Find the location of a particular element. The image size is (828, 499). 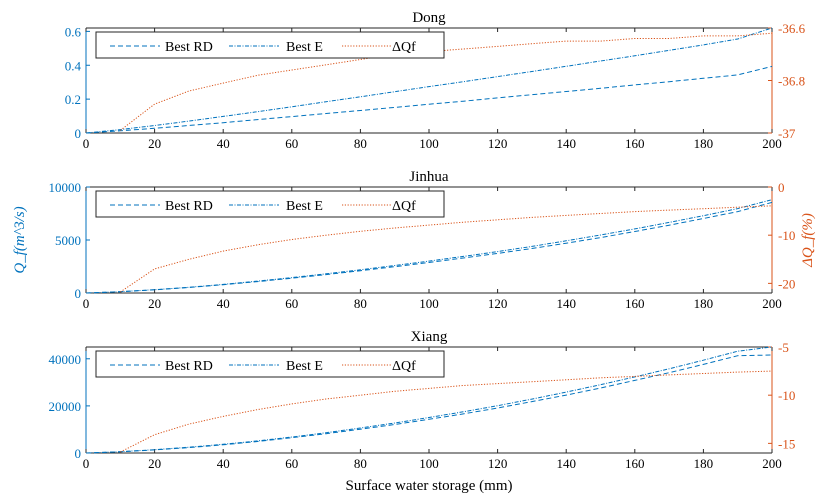

y-right-tick-label: -20 is located at coordinates (786, 283).